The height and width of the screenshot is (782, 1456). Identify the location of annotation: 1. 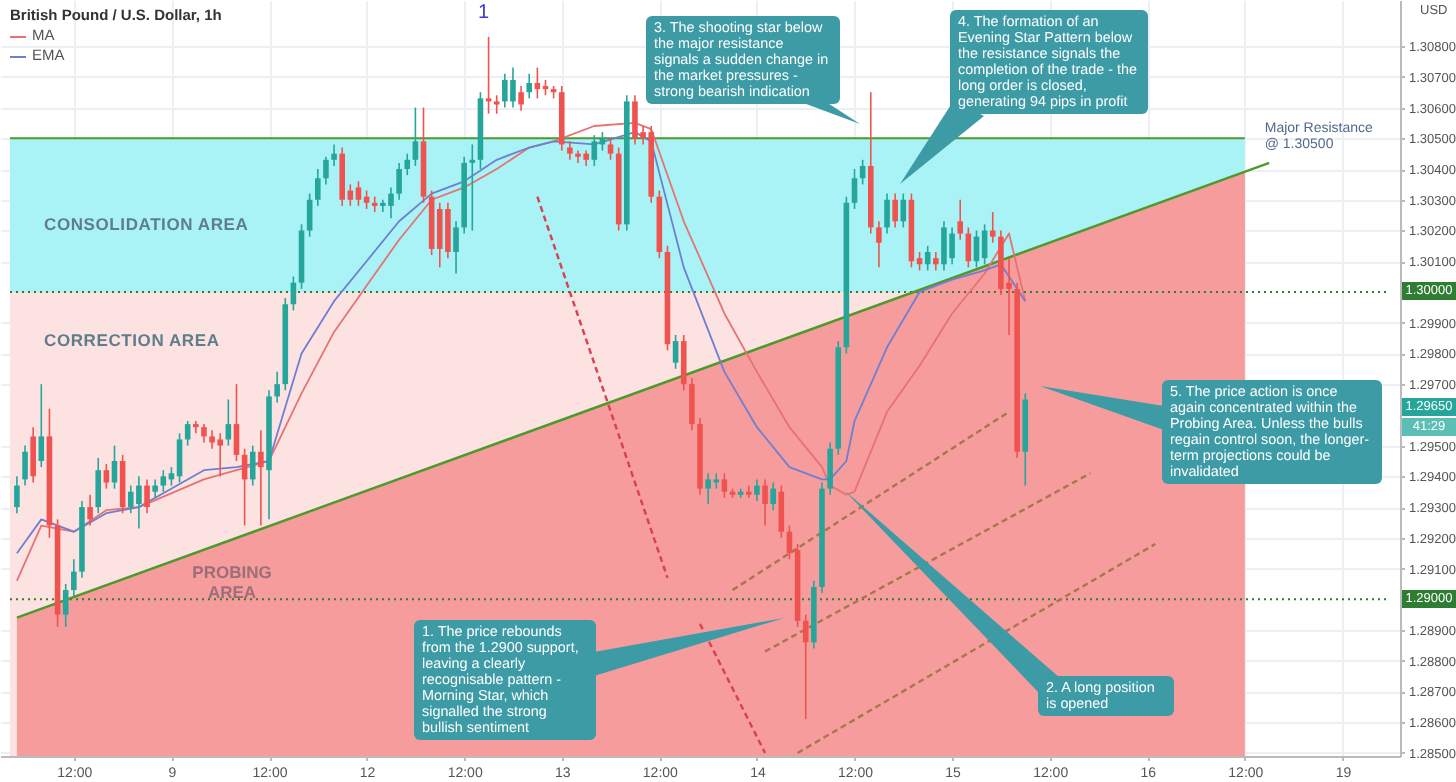
(484, 13).